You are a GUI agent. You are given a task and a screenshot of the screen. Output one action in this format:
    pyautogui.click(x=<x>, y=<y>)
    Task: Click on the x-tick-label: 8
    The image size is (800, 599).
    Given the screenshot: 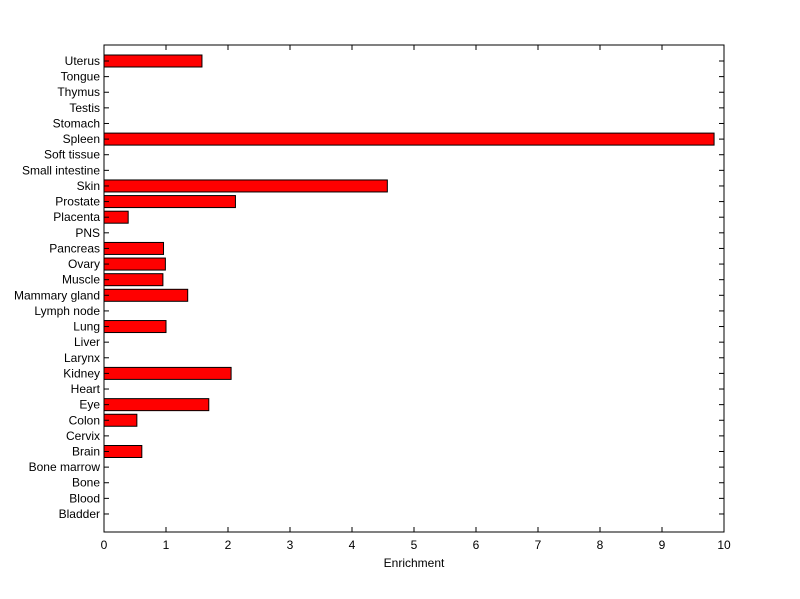 What is the action you would take?
    pyautogui.click(x=600, y=545)
    